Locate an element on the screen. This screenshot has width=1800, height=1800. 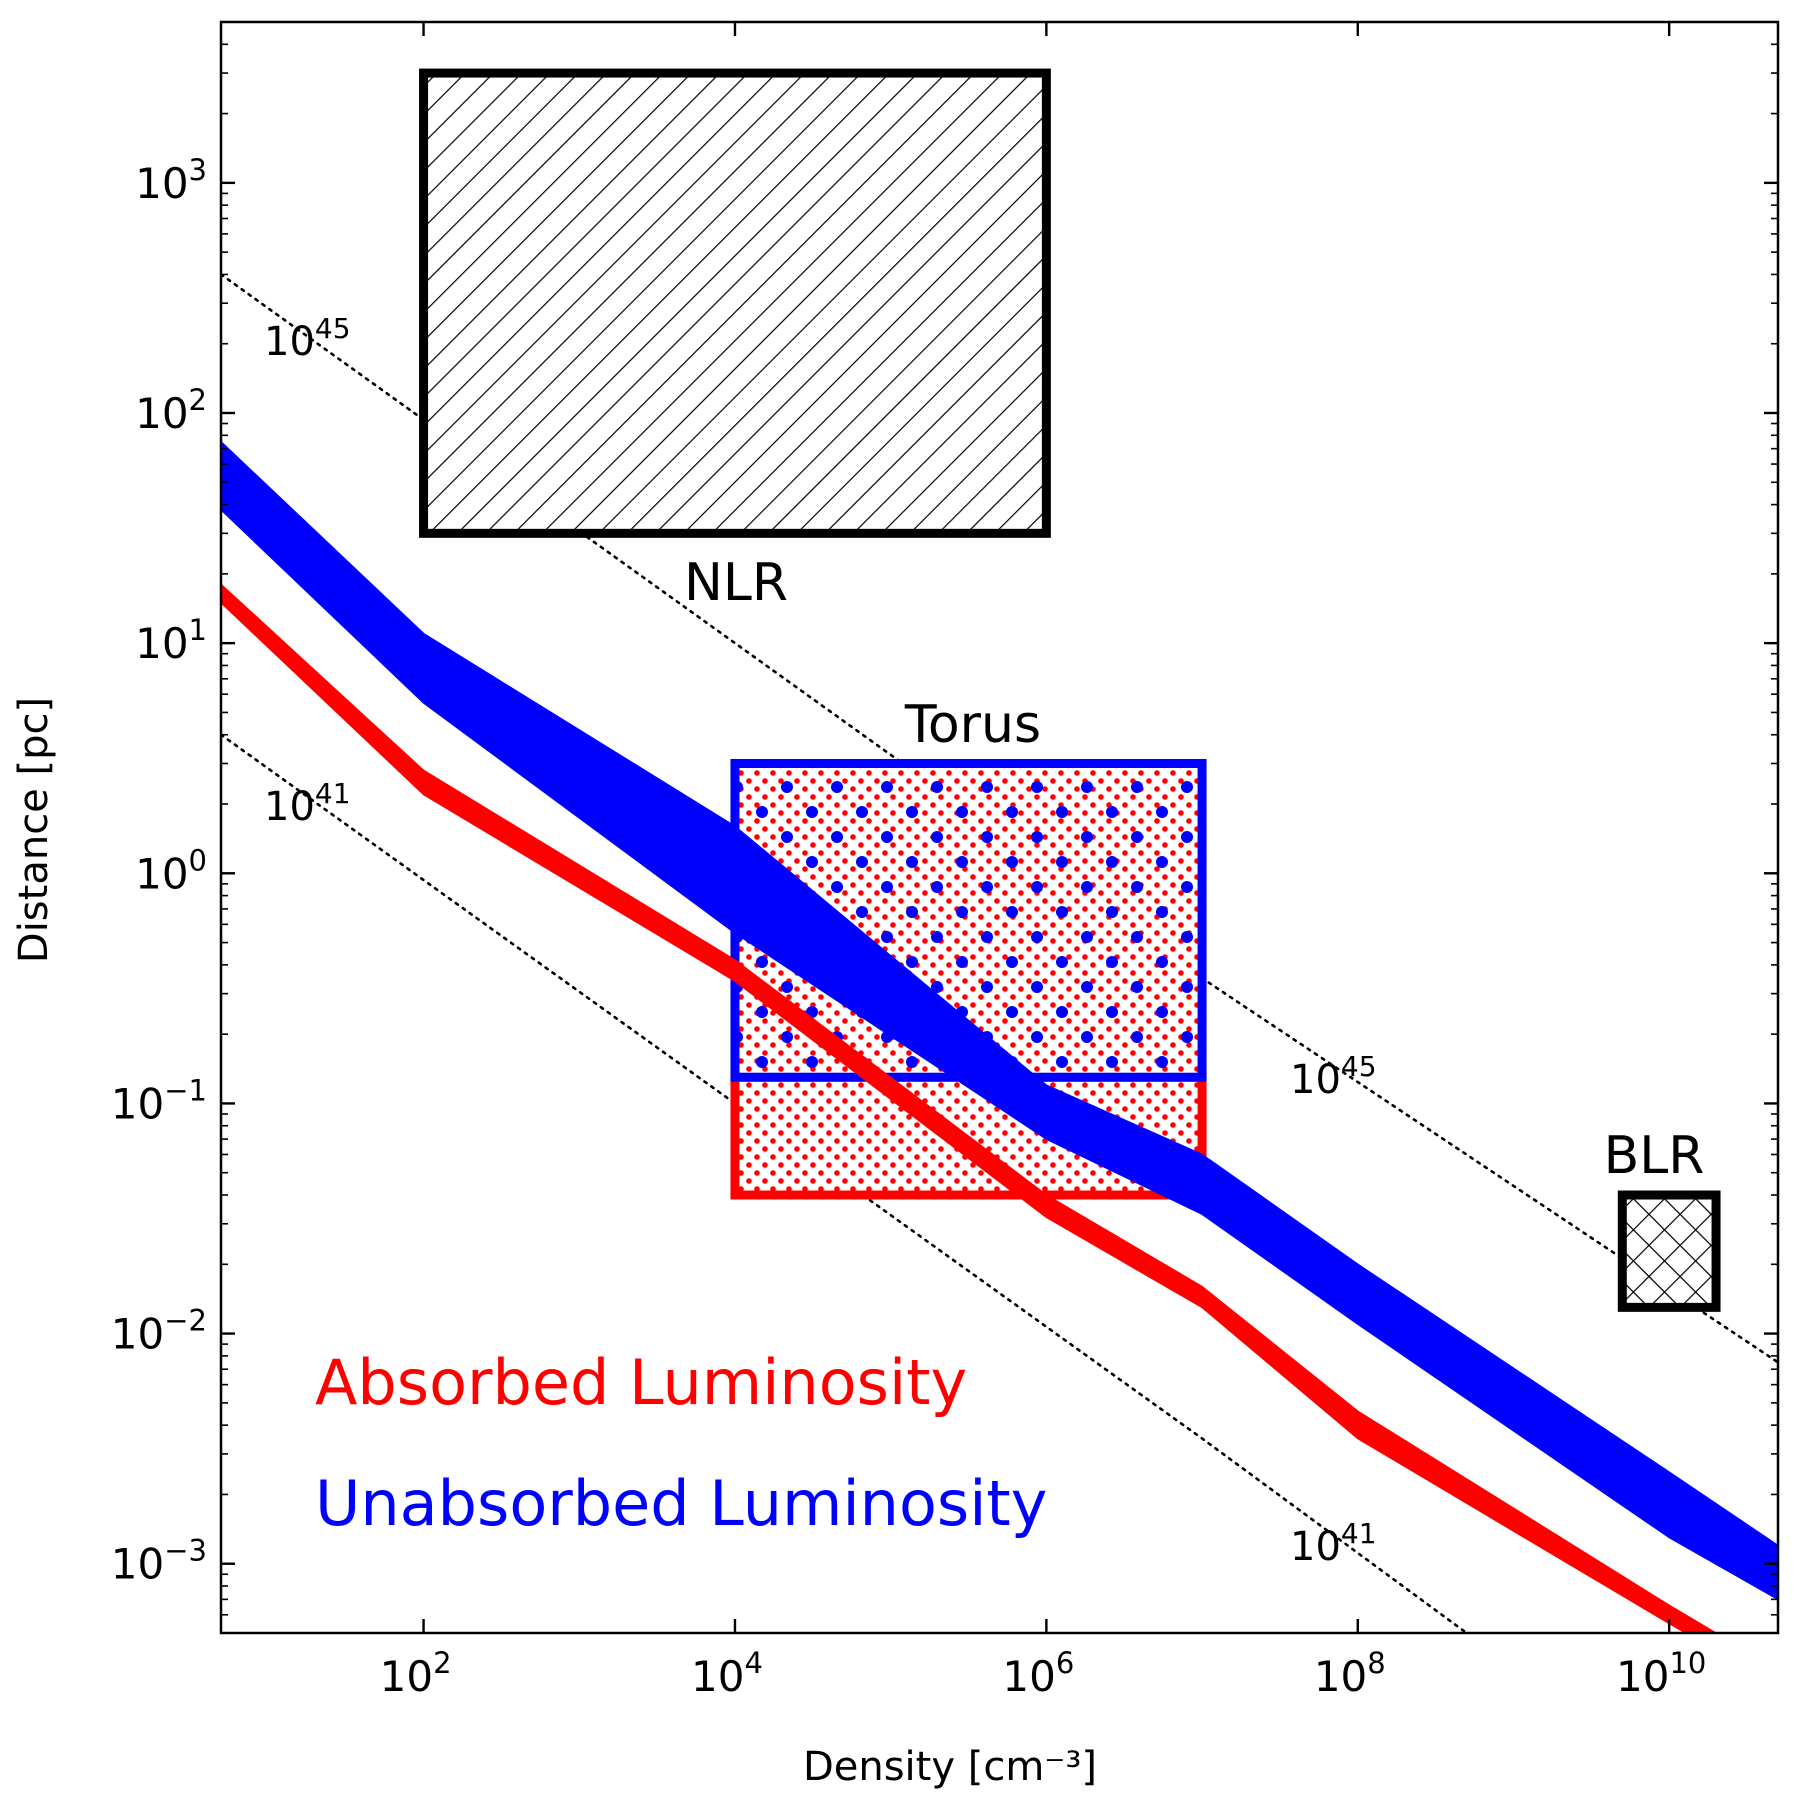
x-tick-label-exponent: 2 is located at coordinates (442, 1663).